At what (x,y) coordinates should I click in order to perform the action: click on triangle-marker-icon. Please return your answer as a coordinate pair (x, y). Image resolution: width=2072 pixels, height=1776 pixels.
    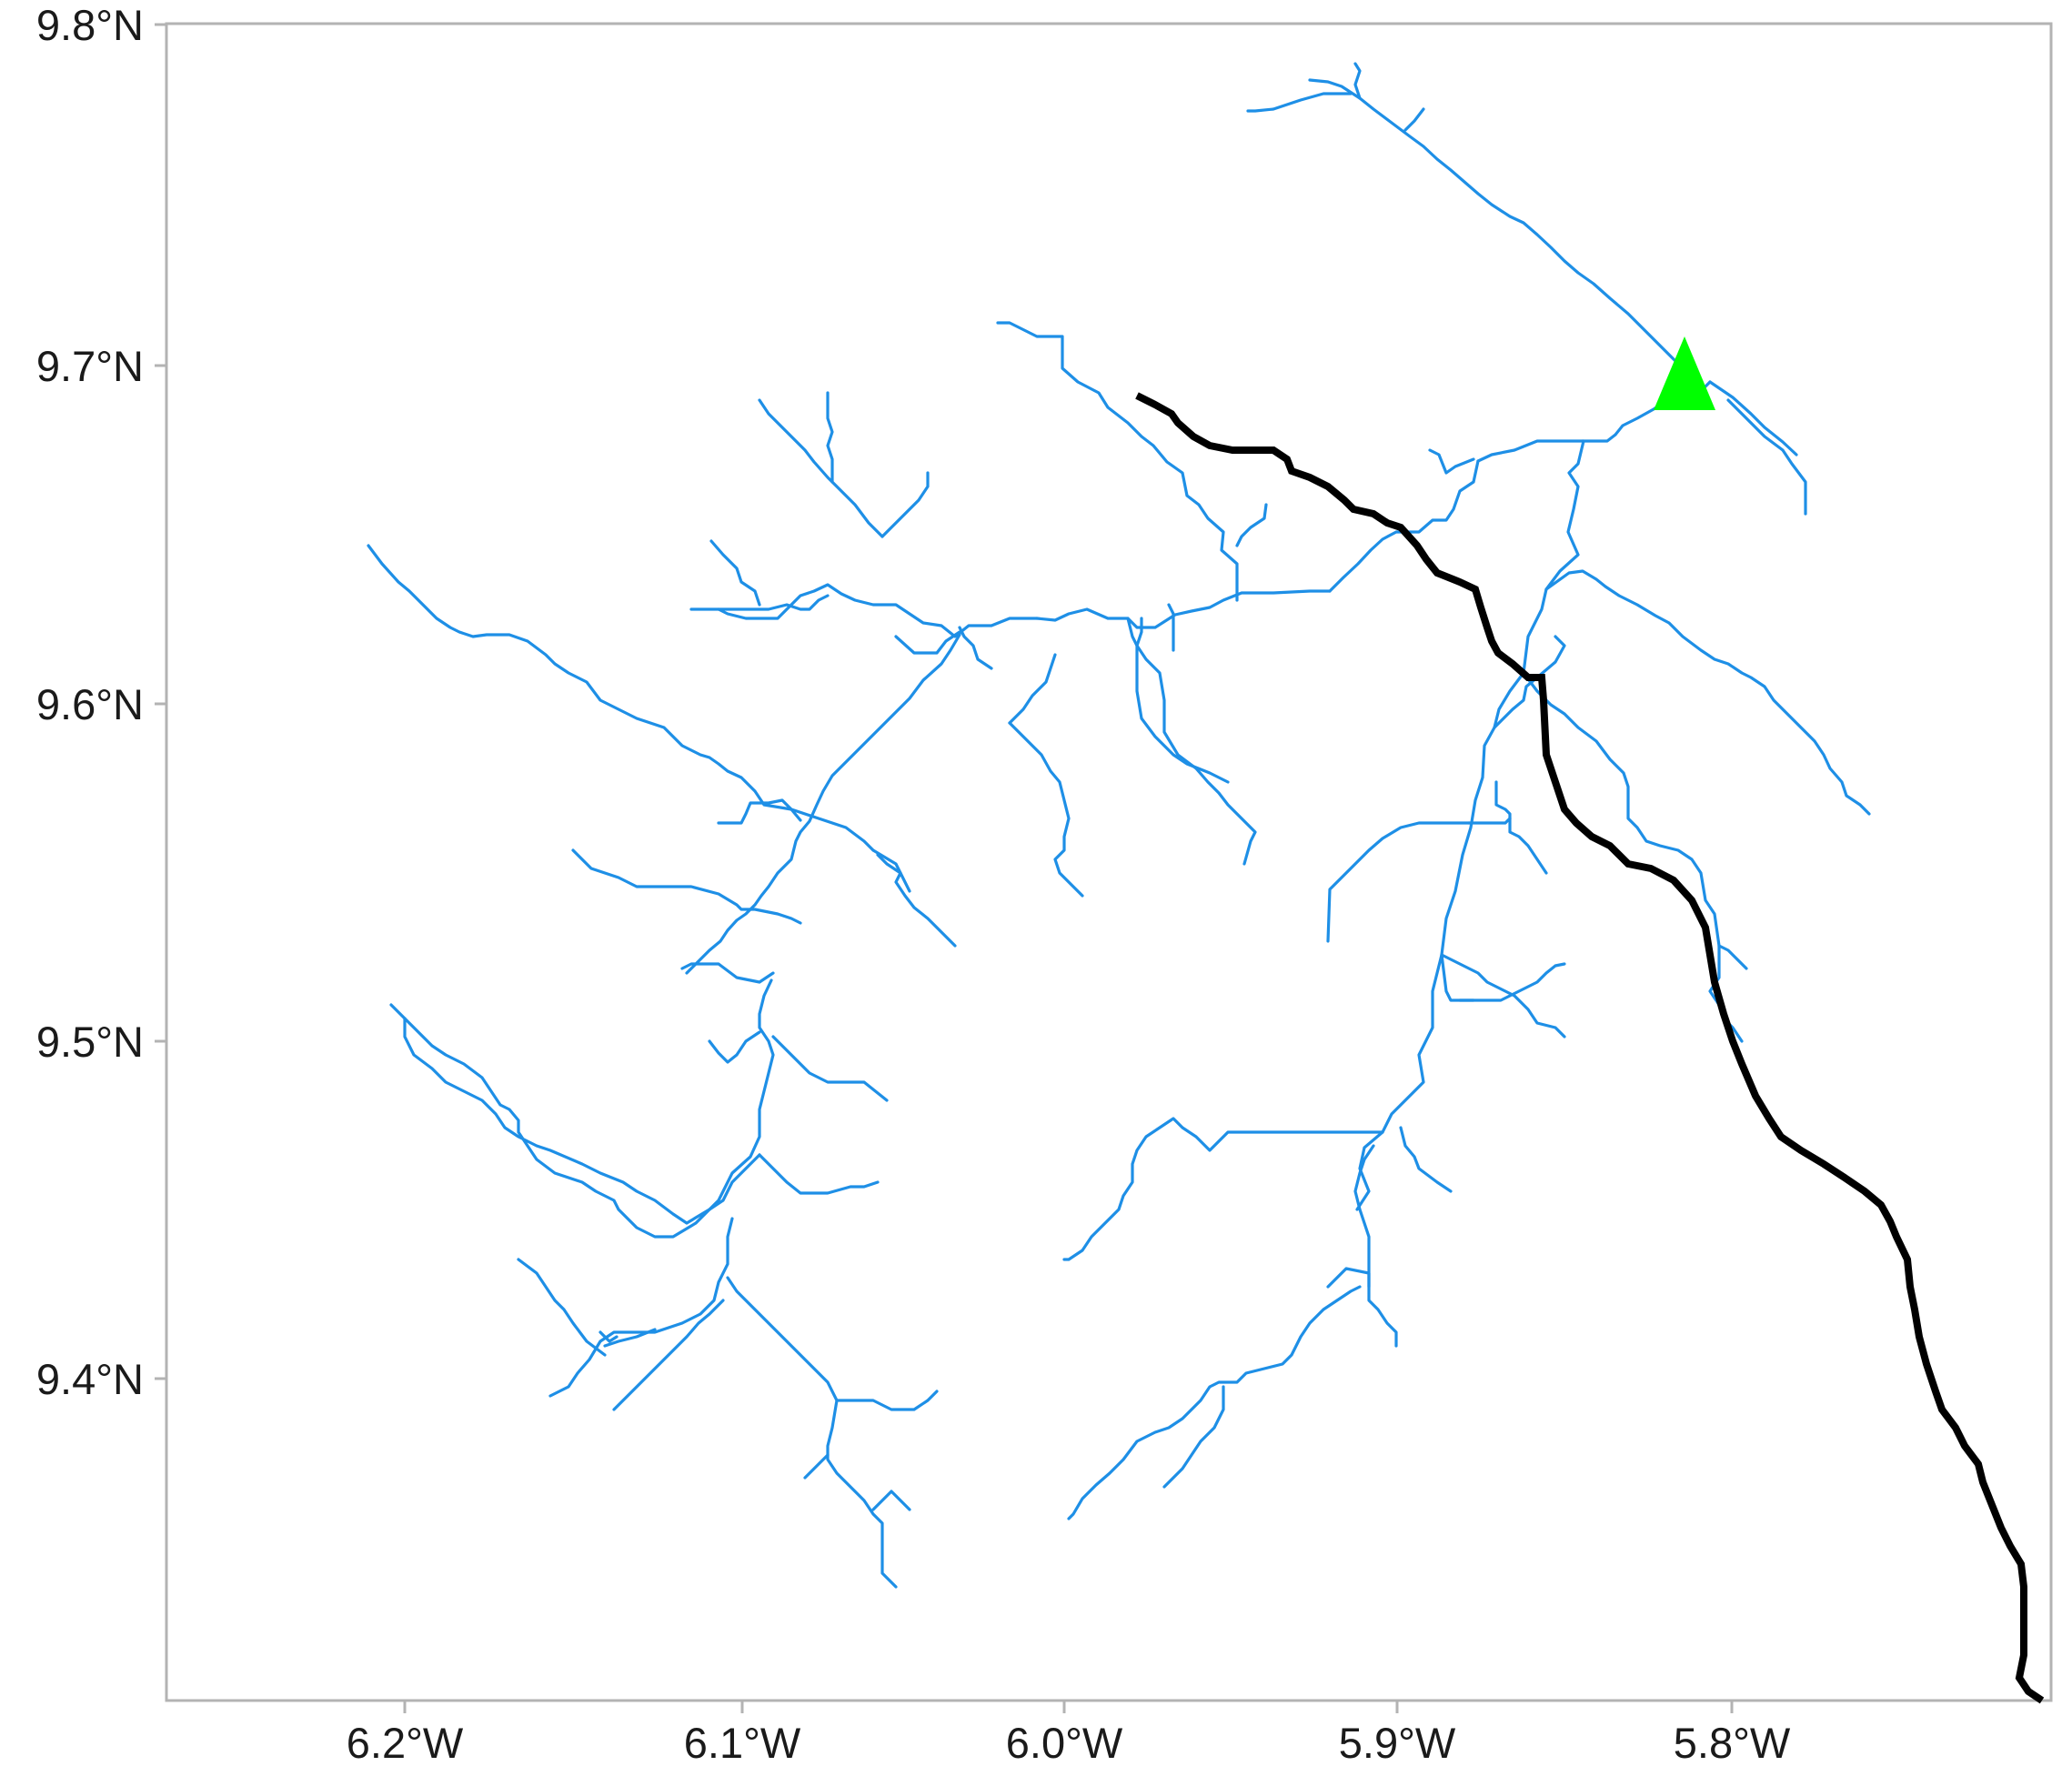
    Looking at the image, I should click on (1685, 373).